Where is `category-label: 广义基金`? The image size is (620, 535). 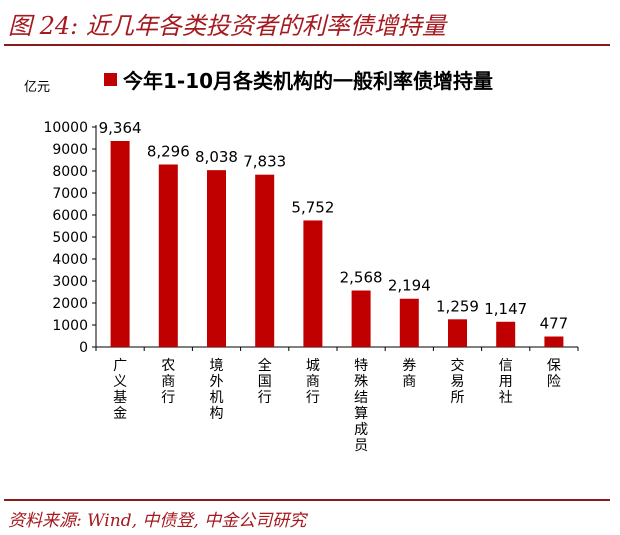 category-label: 广义基金 is located at coordinates (120, 390).